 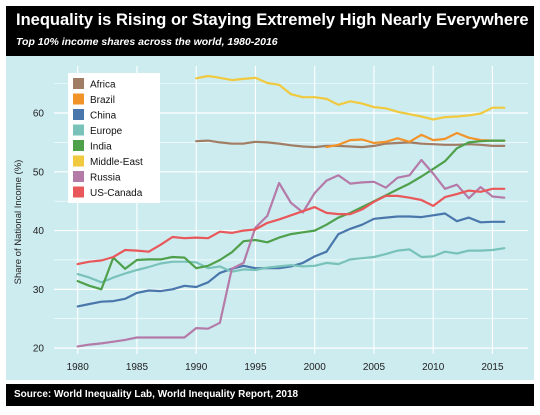 I want to click on y-tick-label: 60, so click(x=39, y=114).